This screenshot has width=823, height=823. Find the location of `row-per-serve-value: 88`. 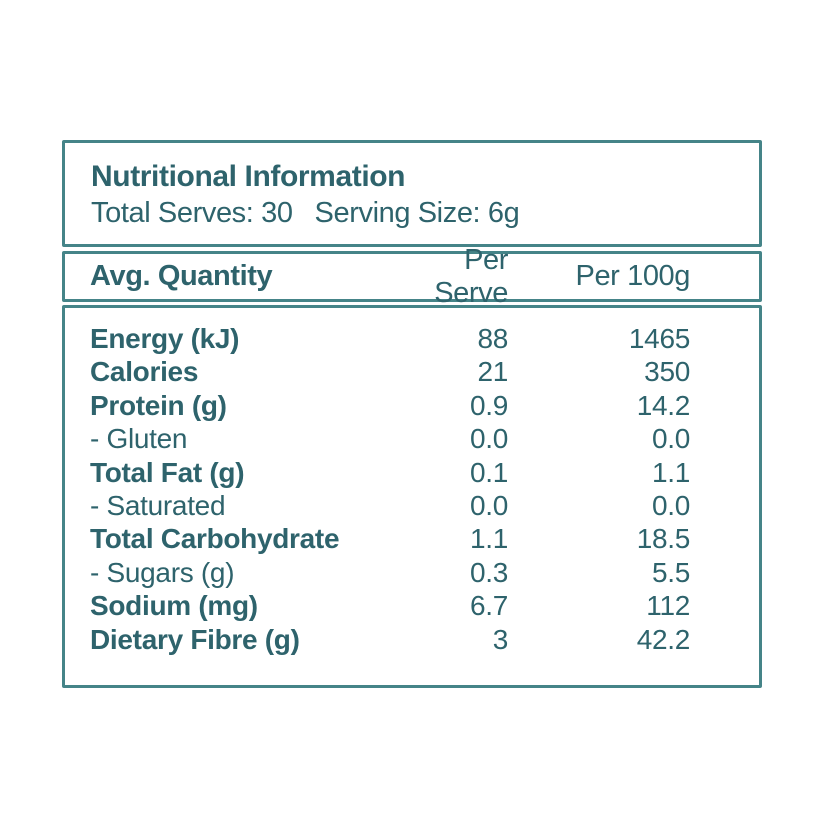

row-per-serve-value: 88 is located at coordinates (492, 338).